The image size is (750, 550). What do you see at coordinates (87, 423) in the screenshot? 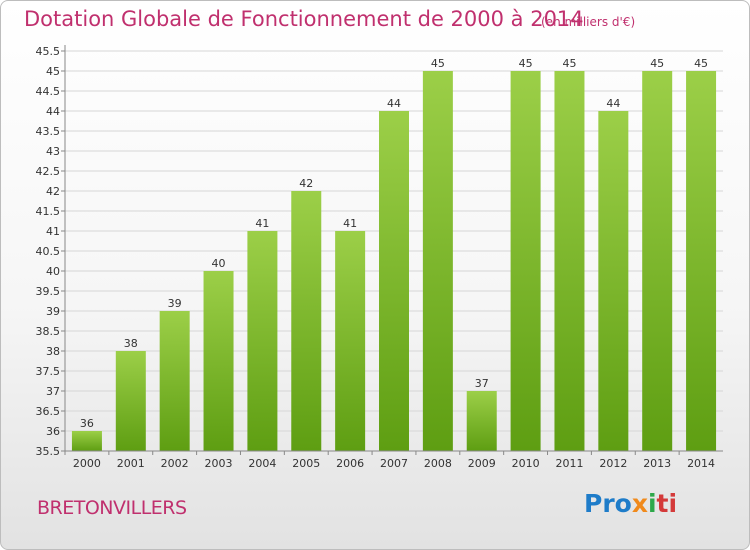
I see `value-label-2000: 36` at bounding box center [87, 423].